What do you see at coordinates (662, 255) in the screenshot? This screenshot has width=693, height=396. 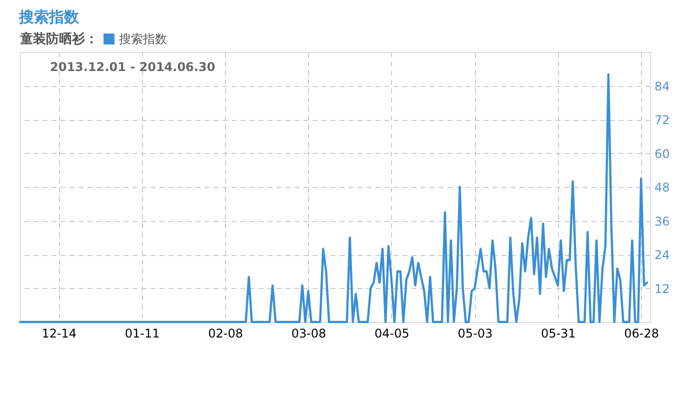 I see `y-tick-label: 24` at bounding box center [662, 255].